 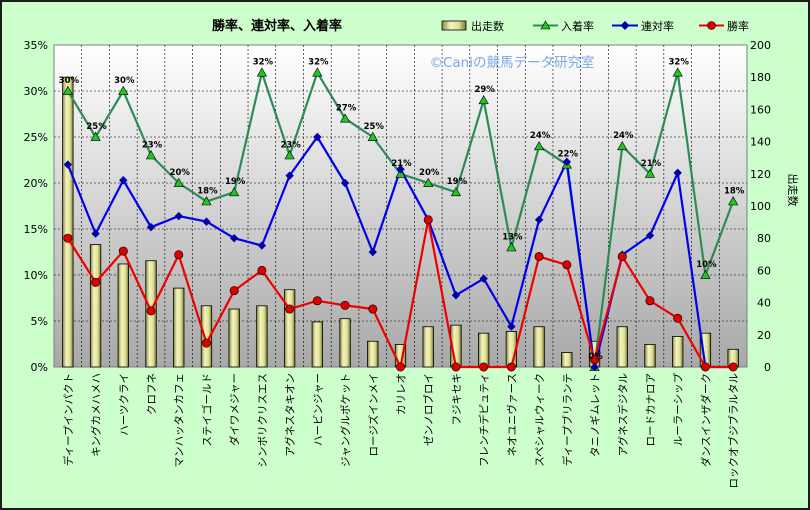 What do you see at coordinates (764, 238) in the screenshot?
I see `right-tick-label: 80` at bounding box center [764, 238].